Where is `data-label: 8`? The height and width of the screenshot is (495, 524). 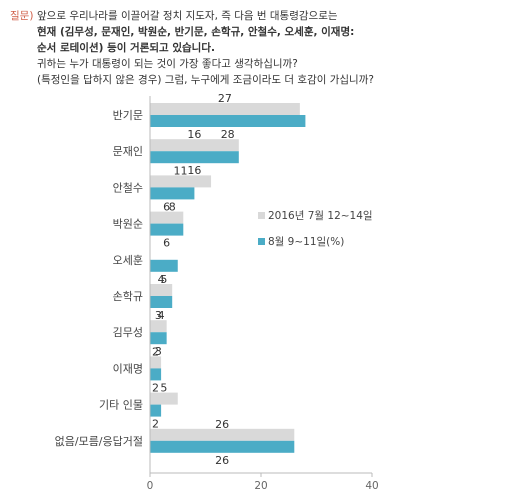
data-label: 8 is located at coordinates (172, 206).